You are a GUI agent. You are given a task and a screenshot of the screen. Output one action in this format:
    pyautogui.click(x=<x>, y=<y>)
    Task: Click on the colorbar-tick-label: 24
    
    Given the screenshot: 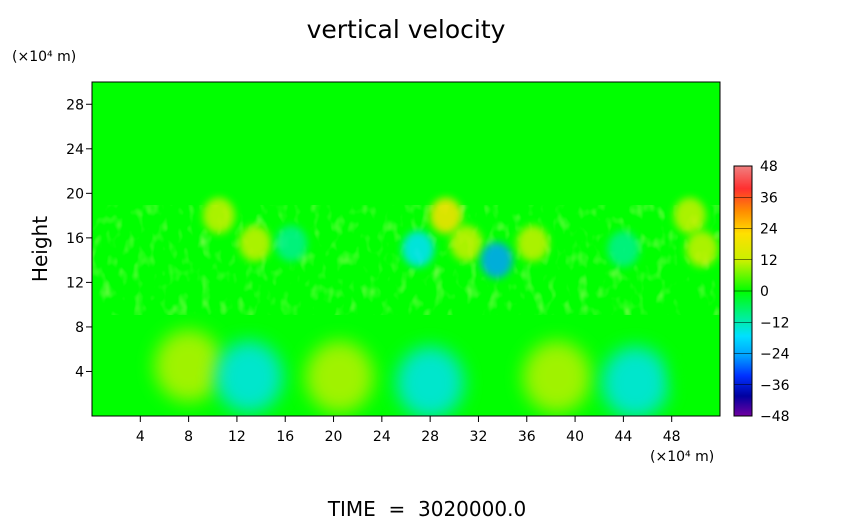 What is the action you would take?
    pyautogui.click(x=769, y=230)
    